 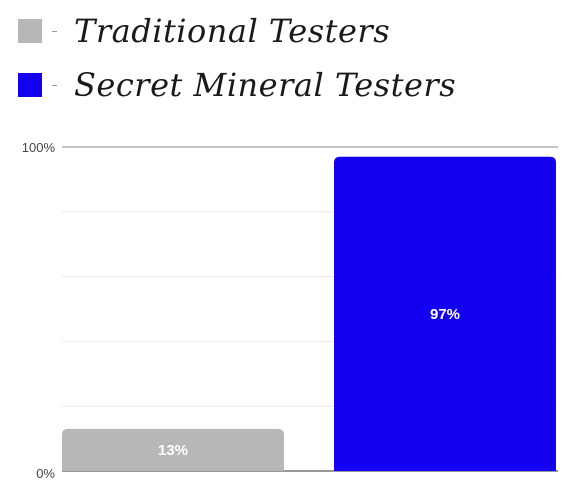 I want to click on y-tick-label-0: 0%, so click(x=45, y=473).